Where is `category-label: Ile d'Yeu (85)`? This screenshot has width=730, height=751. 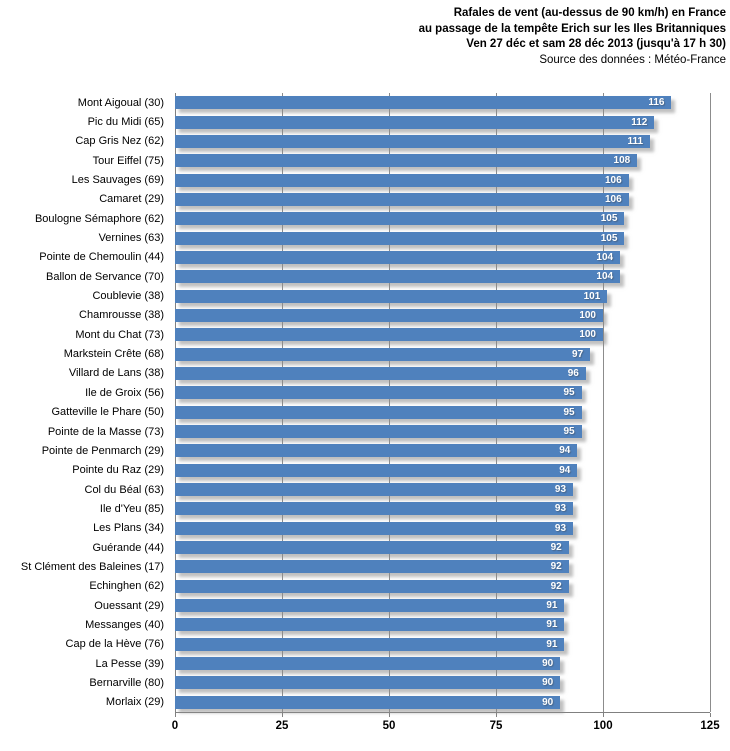 category-label: Ile d'Yeu (85) is located at coordinates (131, 508).